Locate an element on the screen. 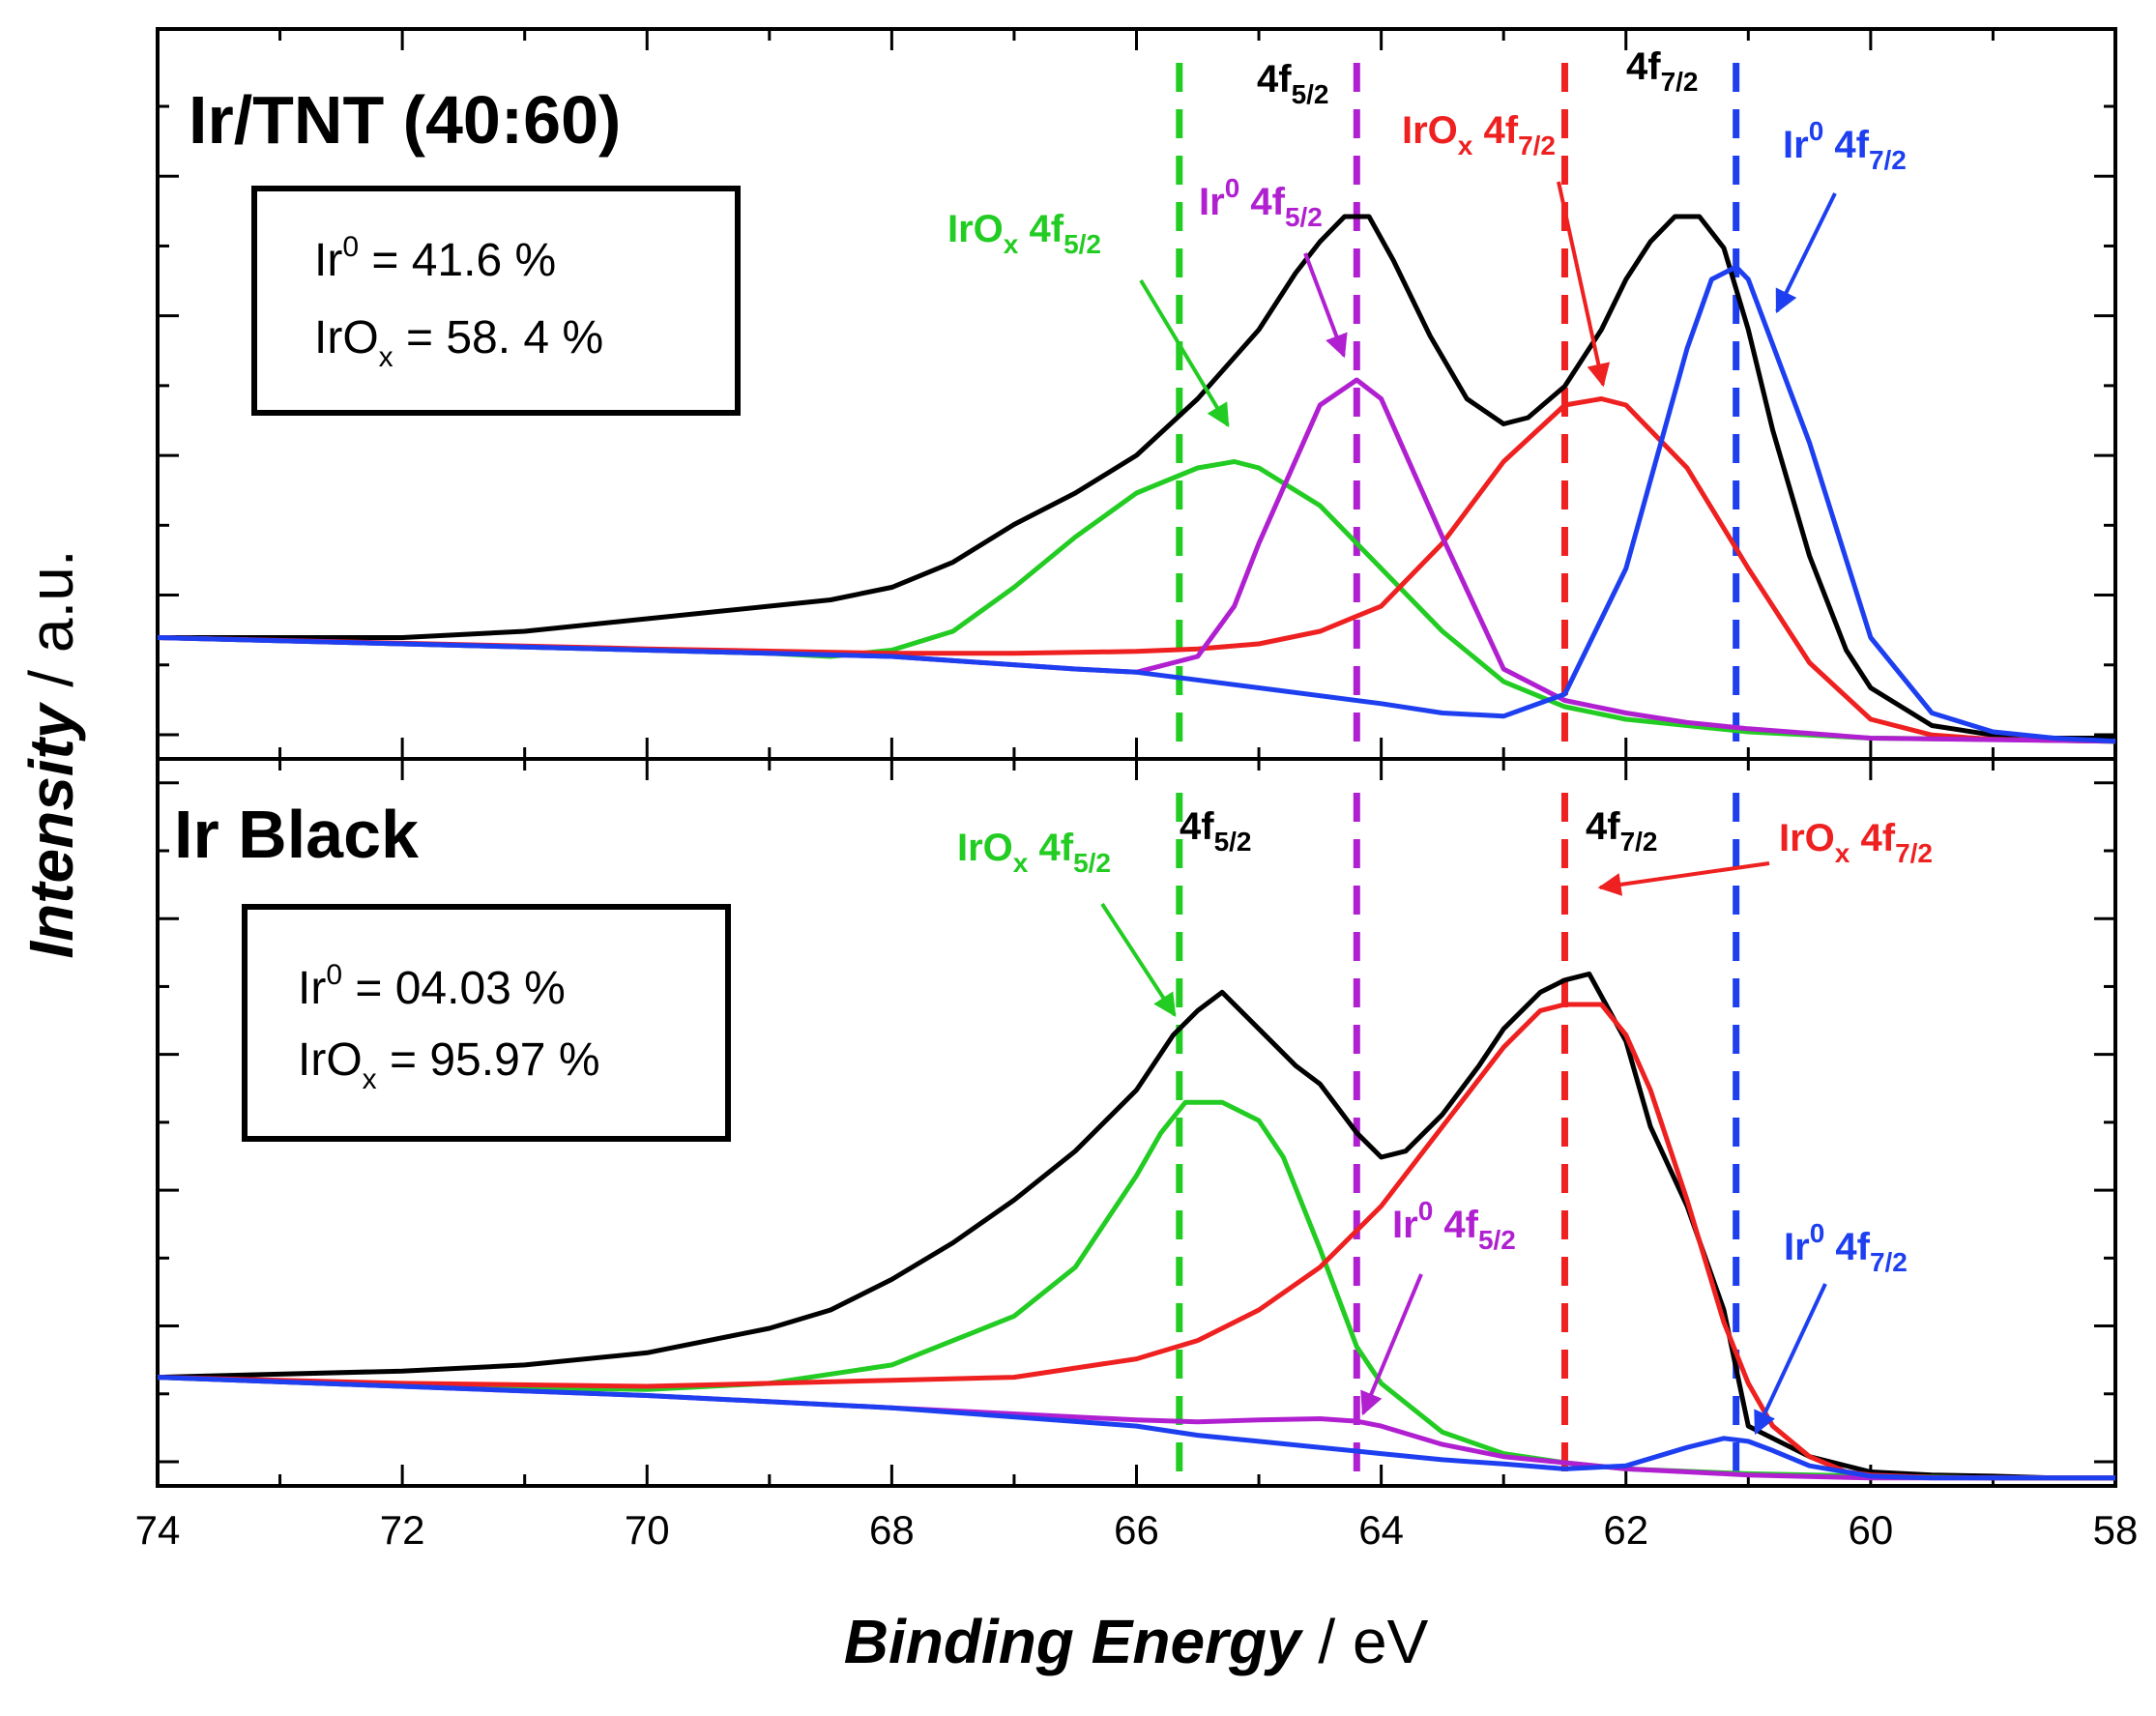  x-tick-label-66: 66 is located at coordinates (1136, 1530).